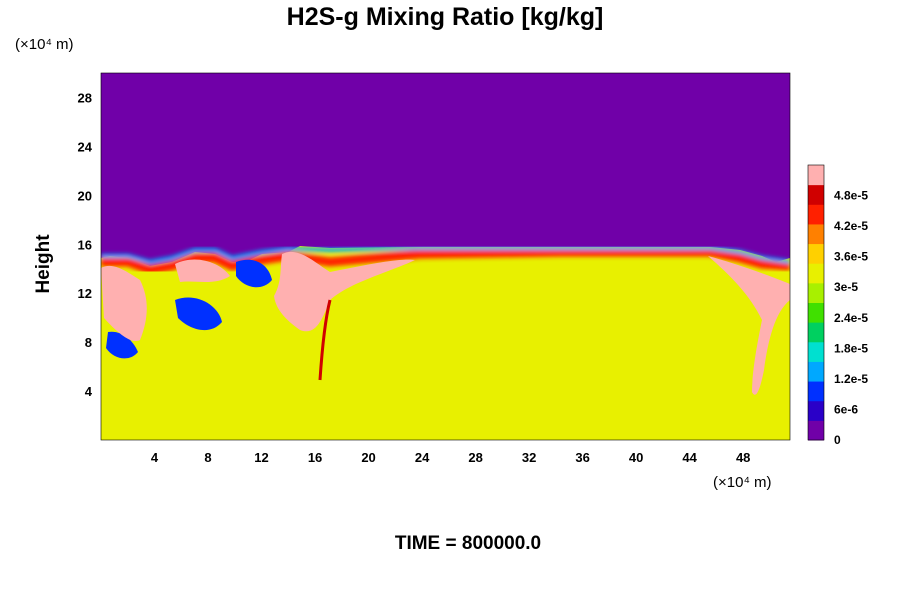 This screenshot has width=900, height=600. I want to click on chart-title: H2S-g Mixing Ratio [kg/kg], so click(445, 17).